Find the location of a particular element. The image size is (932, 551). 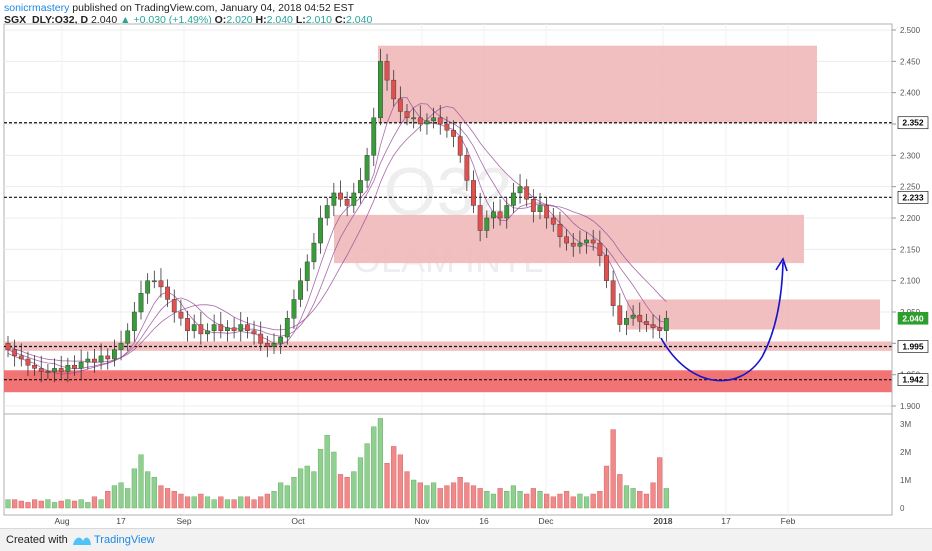

y-tick-label: 2.450 is located at coordinates (910, 61).